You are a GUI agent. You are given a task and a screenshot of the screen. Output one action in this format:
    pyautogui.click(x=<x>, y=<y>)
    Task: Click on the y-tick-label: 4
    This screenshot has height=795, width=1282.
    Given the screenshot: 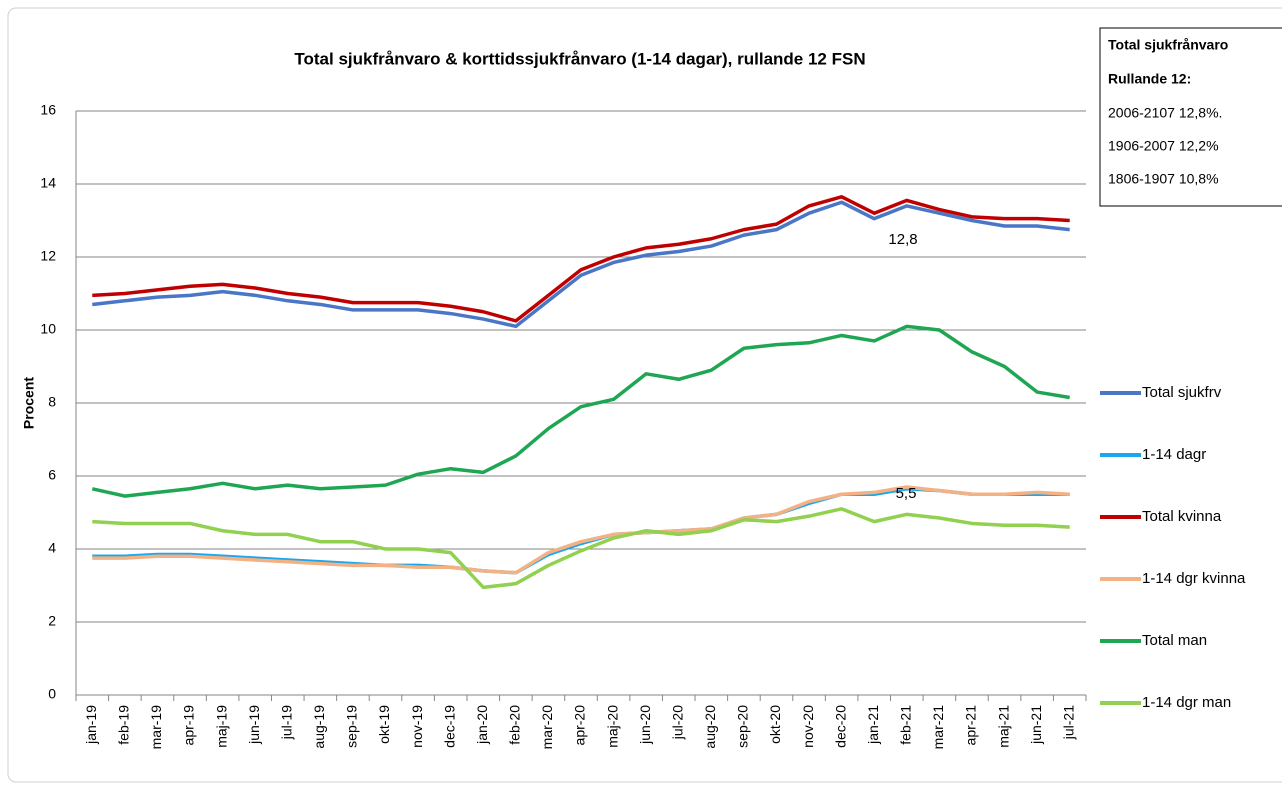 What is the action you would take?
    pyautogui.click(x=52, y=548)
    